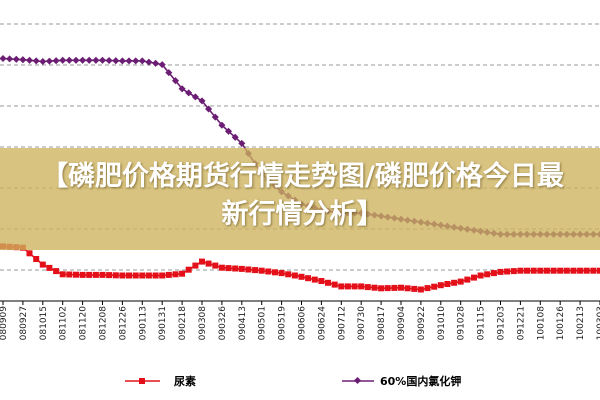 Image resolution: width=600 pixels, height=400 pixels. What do you see at coordinates (123, 323) in the screenshot?
I see `x-tick-label: 081226` at bounding box center [123, 323].